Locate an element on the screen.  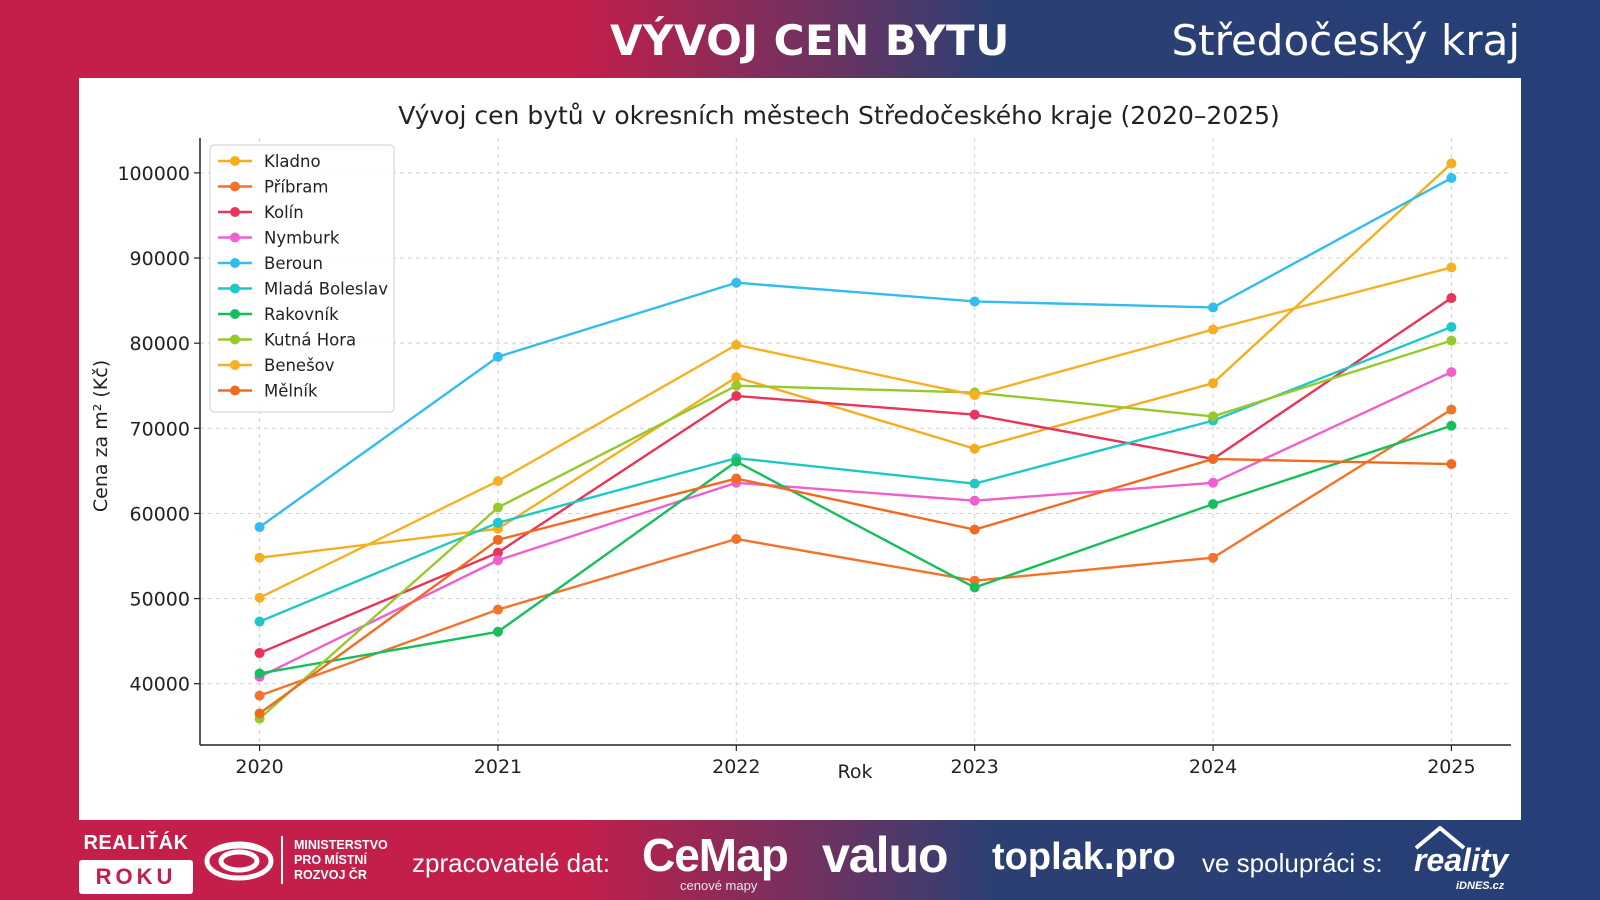
house-roof-icon is located at coordinates (1440, 838).